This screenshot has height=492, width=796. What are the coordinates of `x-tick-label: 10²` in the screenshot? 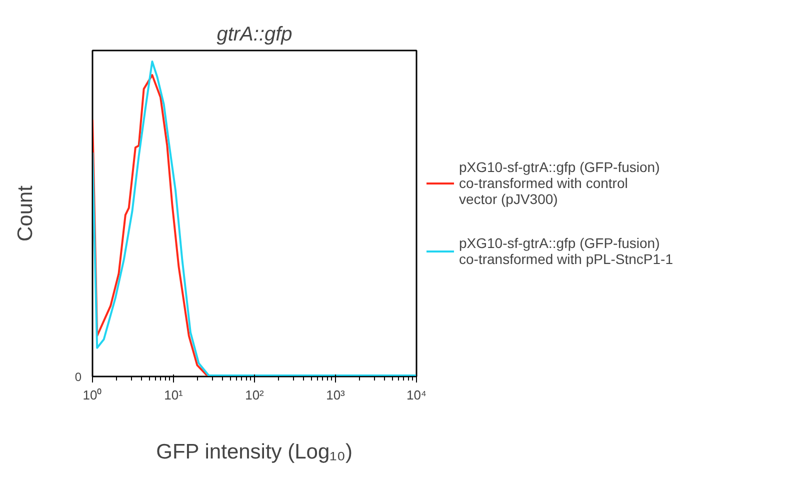 It's located at (255, 395).